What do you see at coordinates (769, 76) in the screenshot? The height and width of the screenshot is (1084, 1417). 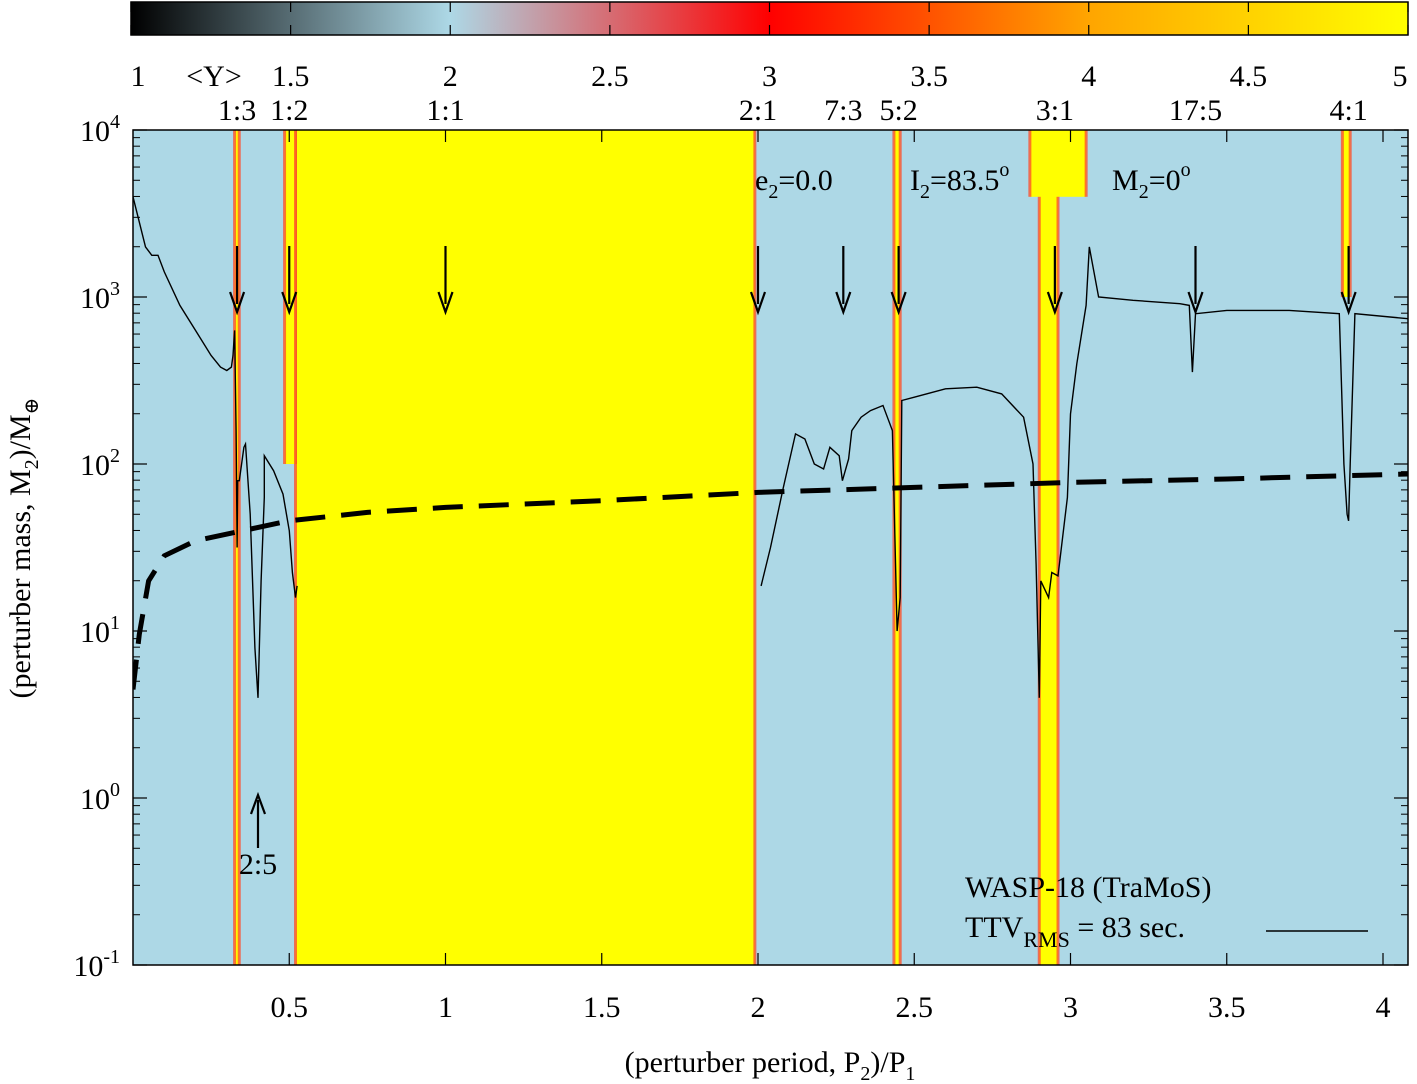 I see `colorbar-tick-label: 3` at bounding box center [769, 76].